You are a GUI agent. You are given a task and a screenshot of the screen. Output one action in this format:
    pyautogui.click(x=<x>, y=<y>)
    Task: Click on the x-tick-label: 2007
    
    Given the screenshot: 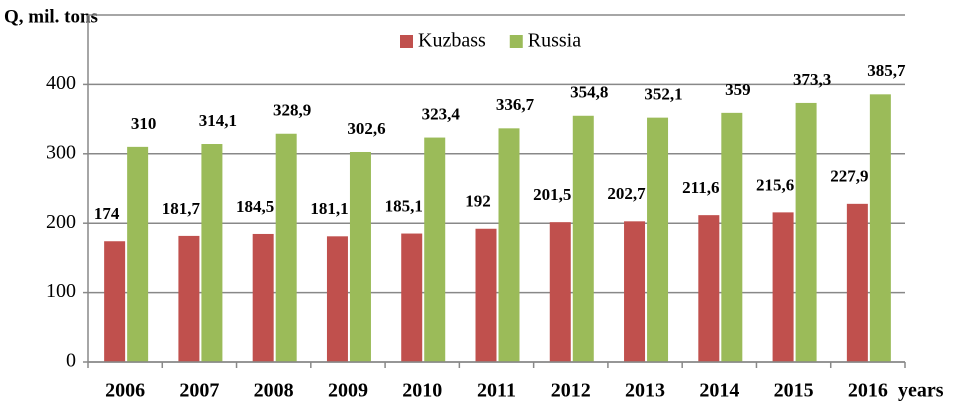 What is the action you would take?
    pyautogui.click(x=199, y=391)
    